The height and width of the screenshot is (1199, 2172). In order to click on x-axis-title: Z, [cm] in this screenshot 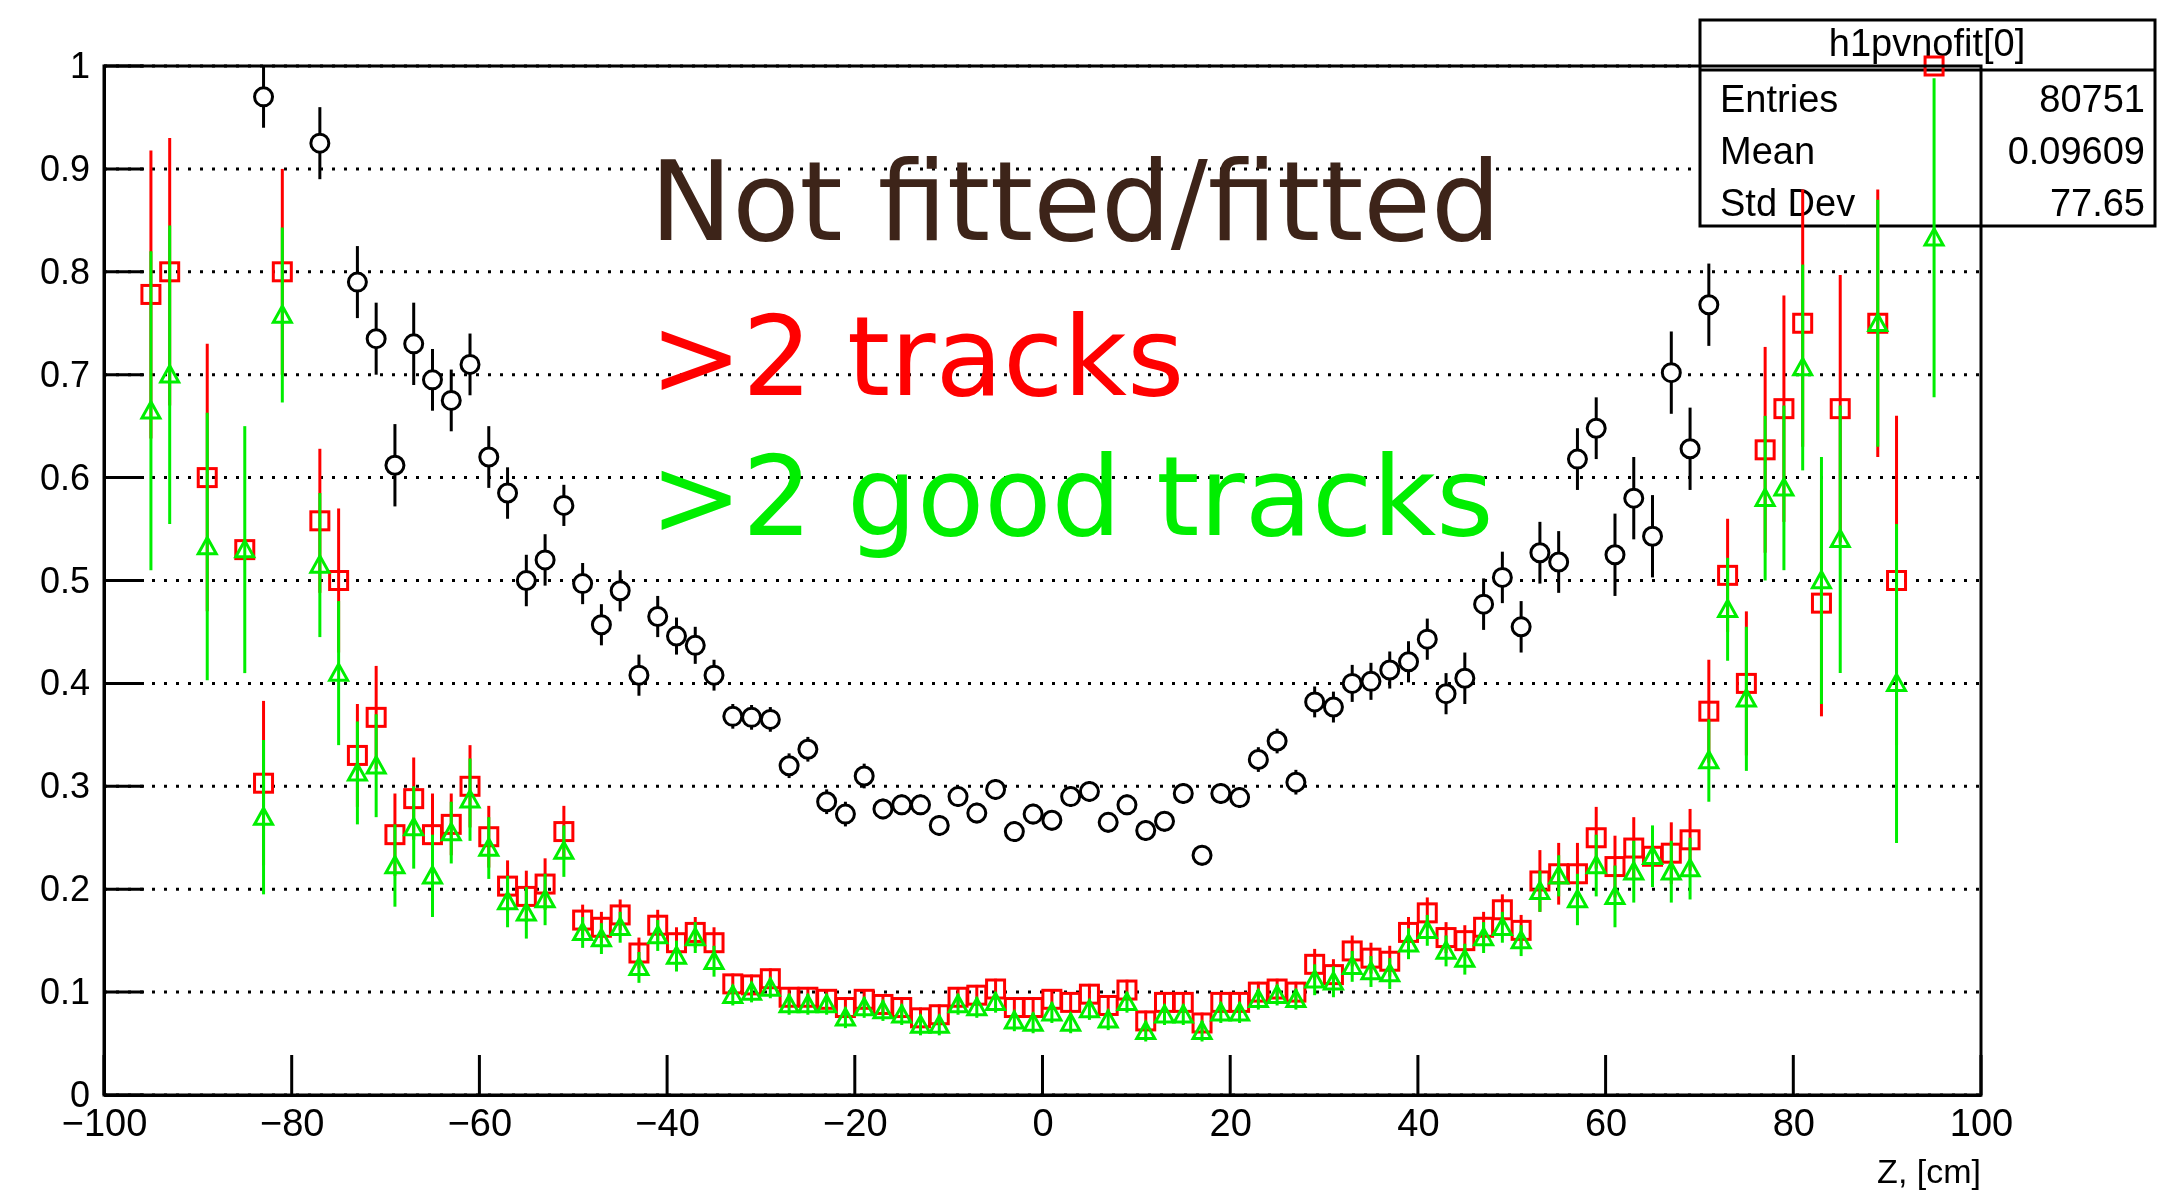, I will do `click(1929, 1171)`.